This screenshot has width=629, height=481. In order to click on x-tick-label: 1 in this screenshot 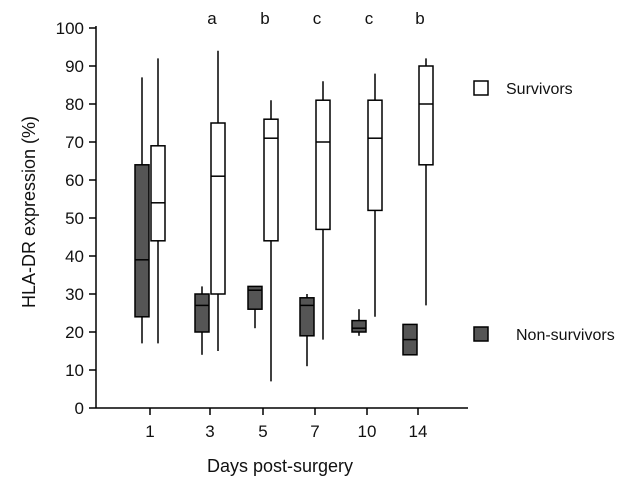, I will do `click(149, 431)`.